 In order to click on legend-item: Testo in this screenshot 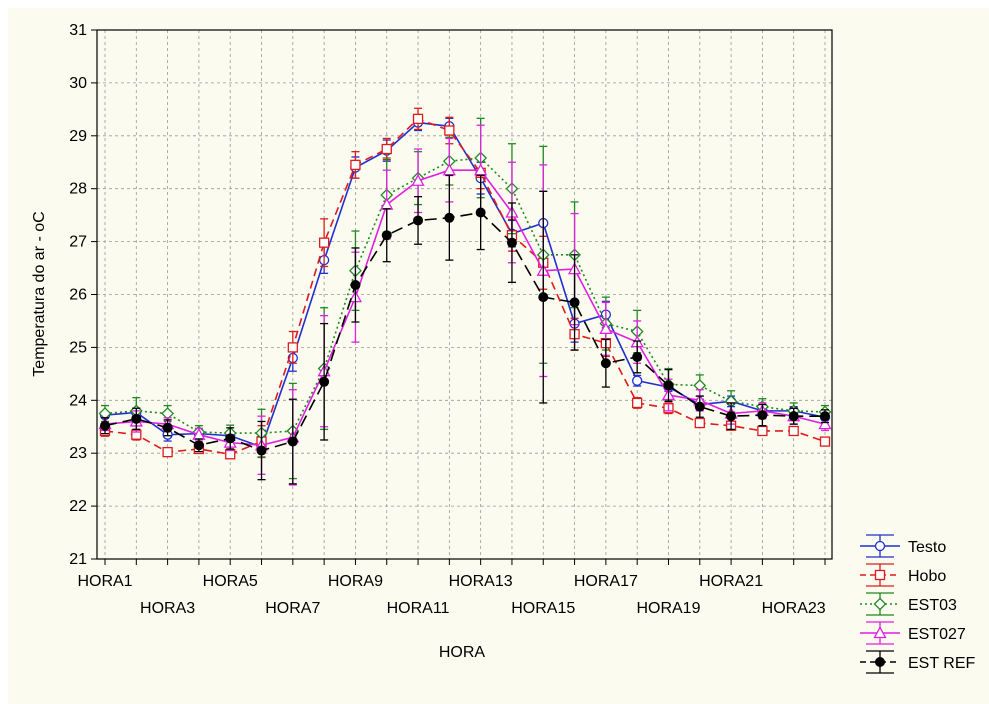, I will do `click(903, 546)`.